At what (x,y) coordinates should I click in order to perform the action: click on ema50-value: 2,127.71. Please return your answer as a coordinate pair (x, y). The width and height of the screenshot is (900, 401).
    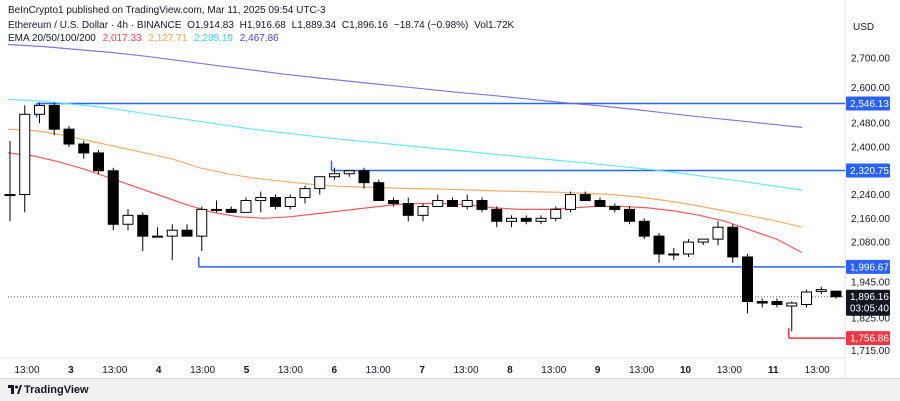
    Looking at the image, I should click on (168, 38).